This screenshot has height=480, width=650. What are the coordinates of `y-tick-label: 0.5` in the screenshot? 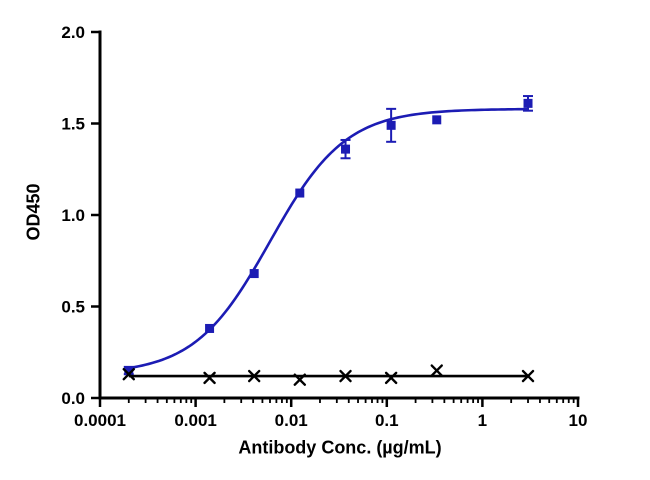 It's located at (73, 307).